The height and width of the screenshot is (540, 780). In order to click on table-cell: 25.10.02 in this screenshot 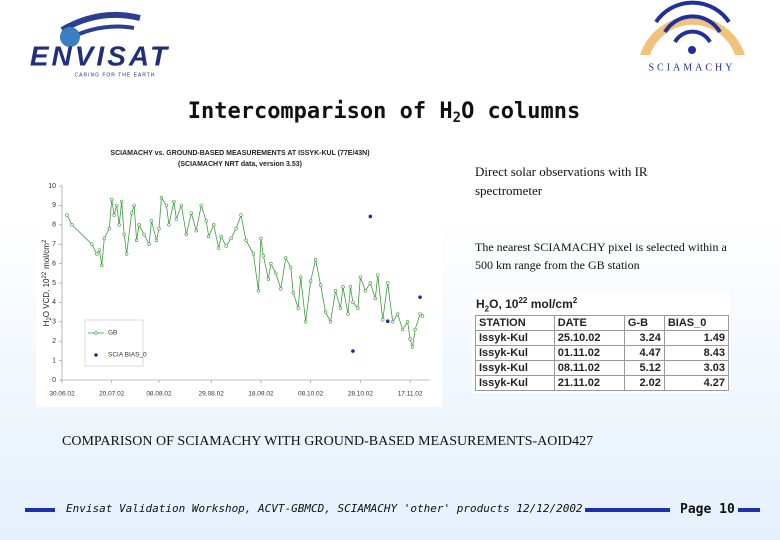, I will do `click(589, 338)`.